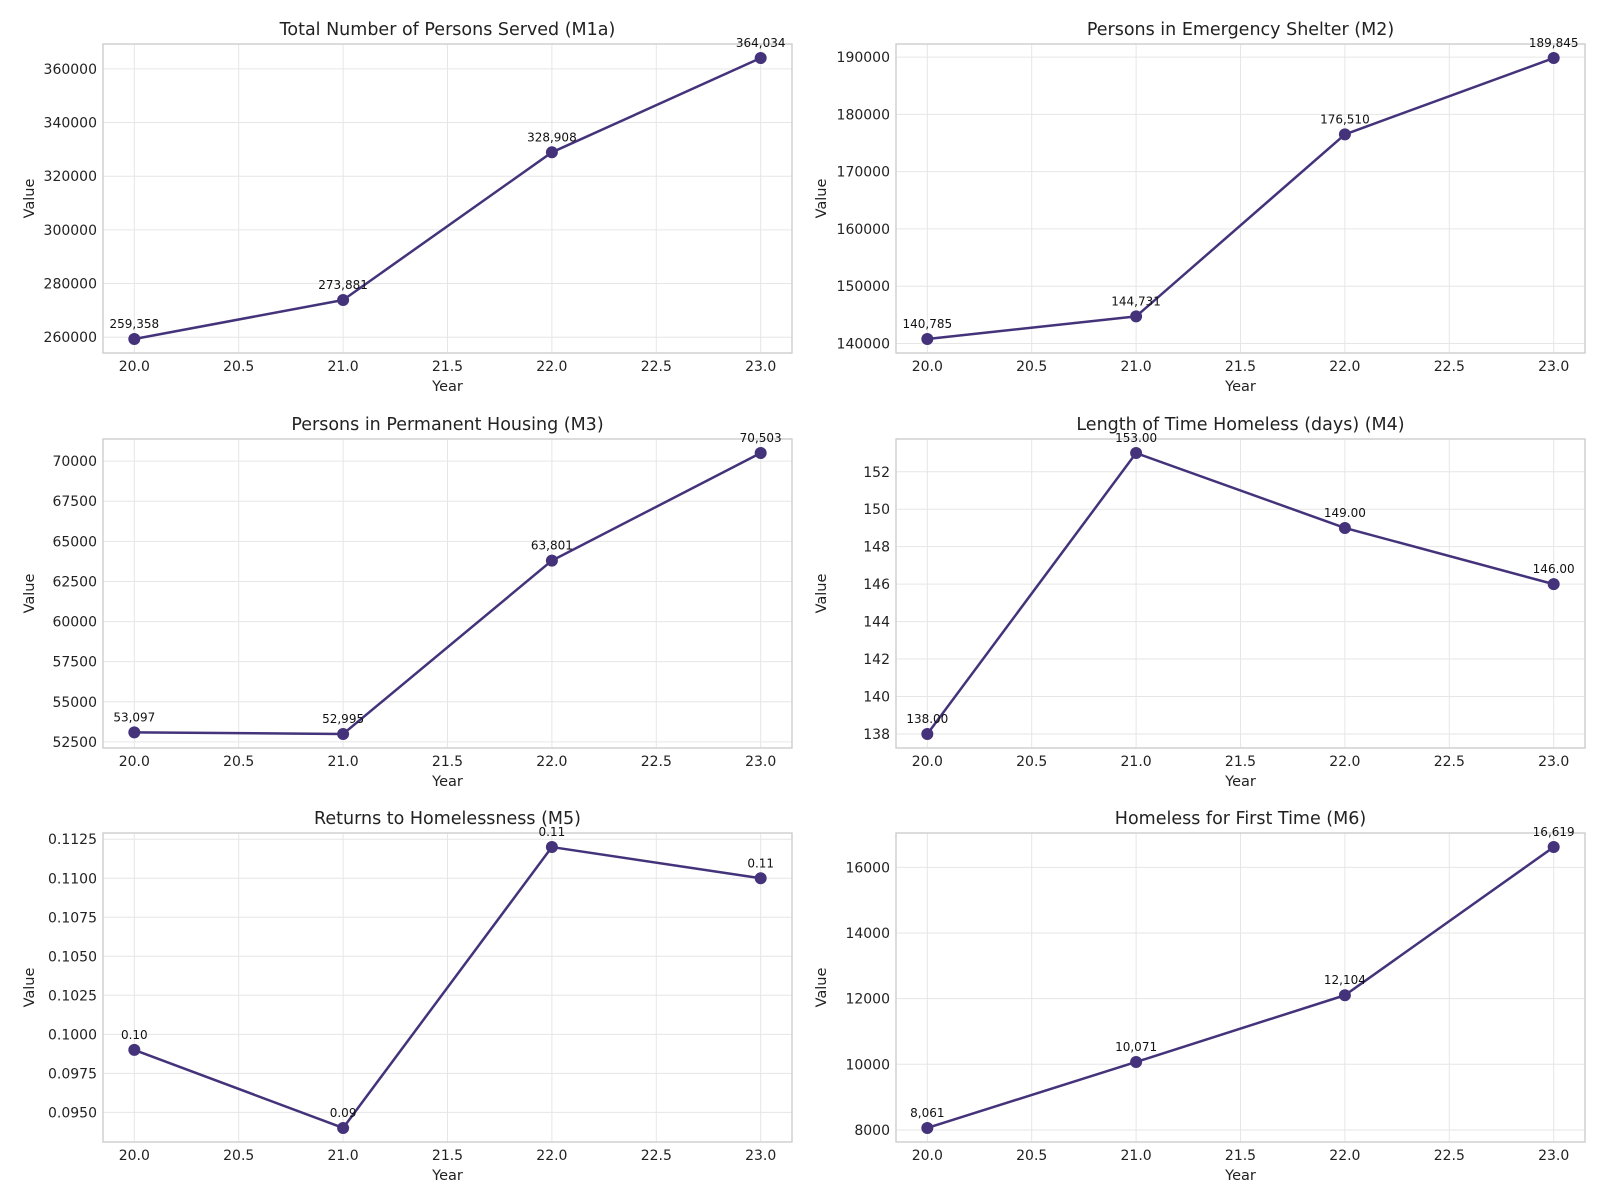 This screenshot has height=1200, width=1600. What do you see at coordinates (552, 546) in the screenshot?
I see `data-label: 63,801` at bounding box center [552, 546].